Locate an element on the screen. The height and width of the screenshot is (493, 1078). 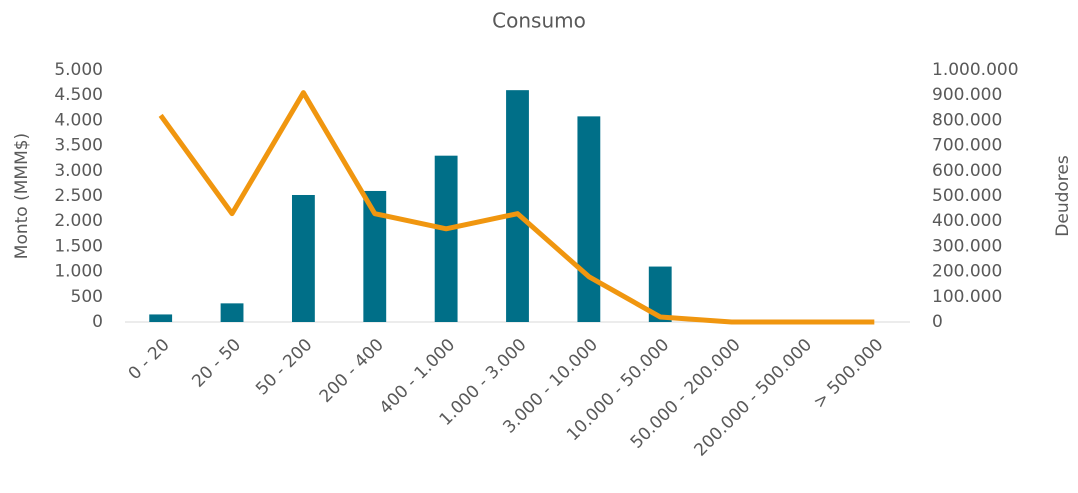
x-tick-label: > 500.000 is located at coordinates (849, 374).